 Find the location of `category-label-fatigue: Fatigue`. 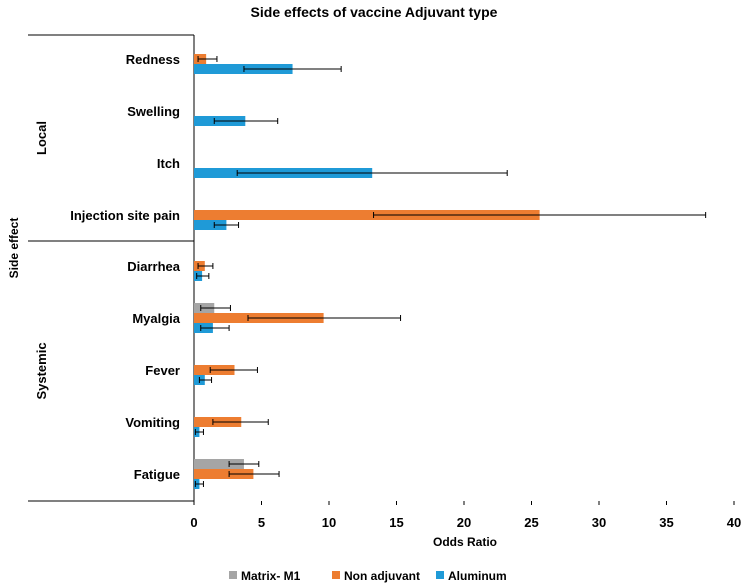

category-label-fatigue: Fatigue is located at coordinates (157, 474).